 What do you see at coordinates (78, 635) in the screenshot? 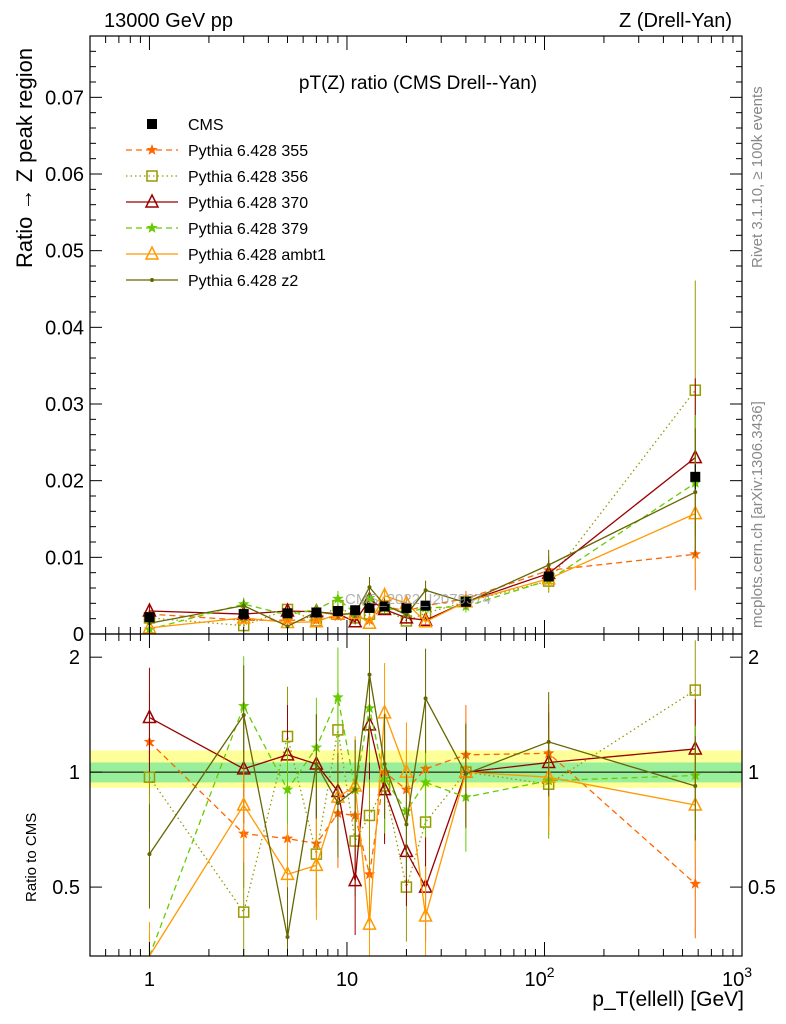
I see `y-tick-label: 0` at bounding box center [78, 635].